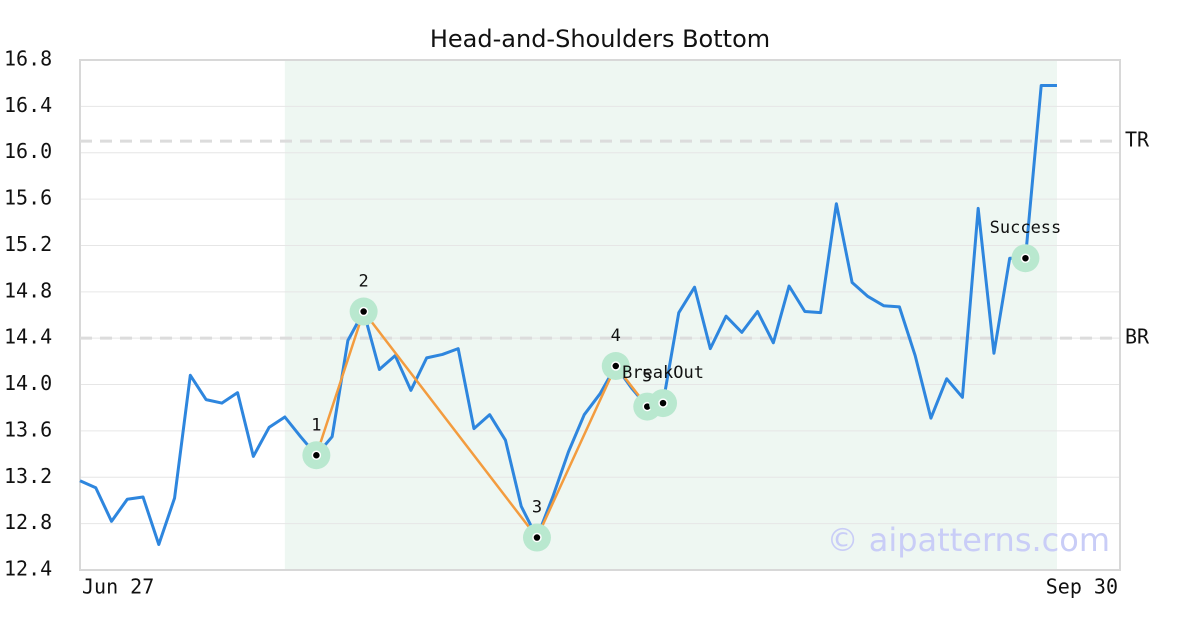  What do you see at coordinates (28, 105) in the screenshot?
I see `y-tick-label: 16.4` at bounding box center [28, 105].